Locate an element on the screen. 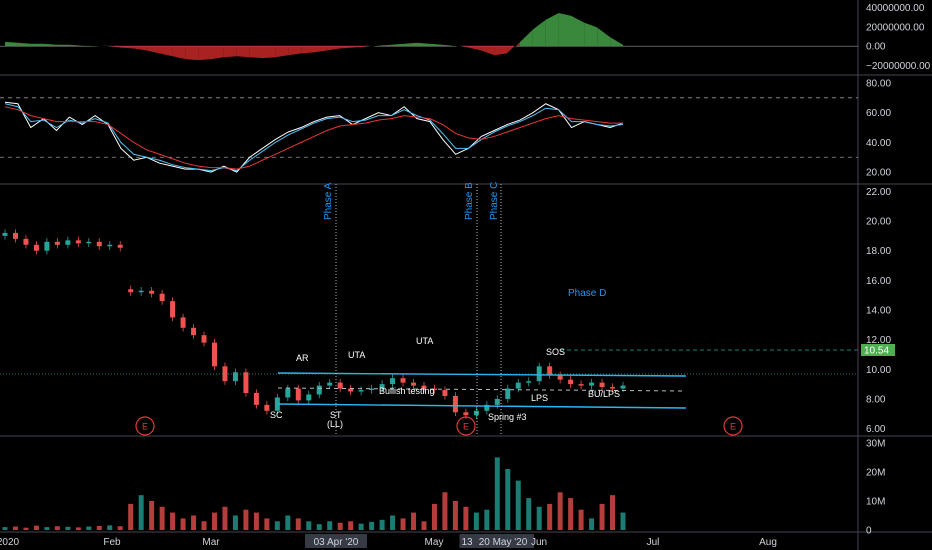 This screenshot has height=550, width=932. y-tick-label: 20000000.00 is located at coordinates (895, 27).